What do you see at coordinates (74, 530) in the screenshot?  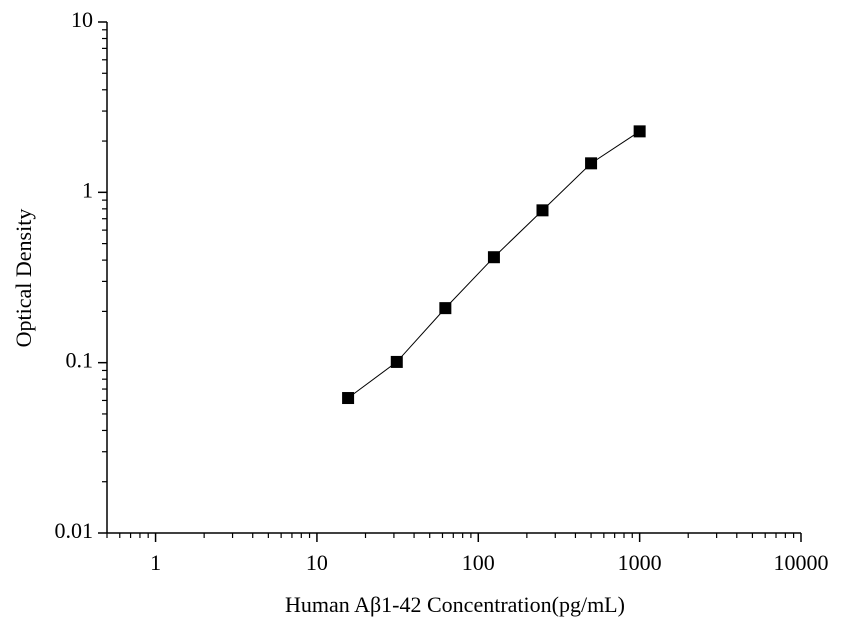 I see `y-tick-label: 0.01` at bounding box center [74, 530].